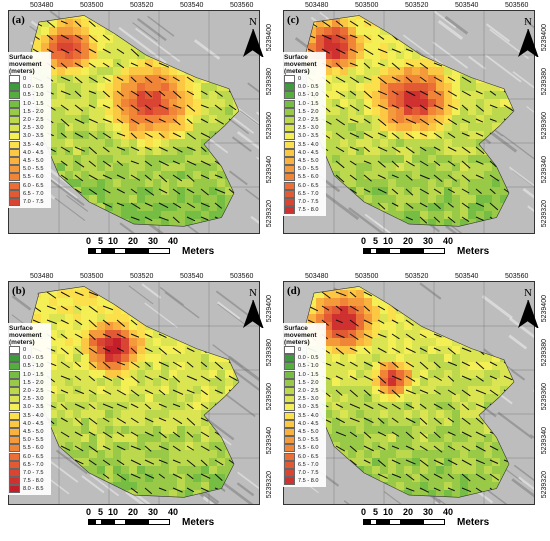 The width and height of the screenshot is (550, 541). Describe the element at coordinates (544, 214) in the screenshot. I see `y-tick-label: 5239320` at that location.